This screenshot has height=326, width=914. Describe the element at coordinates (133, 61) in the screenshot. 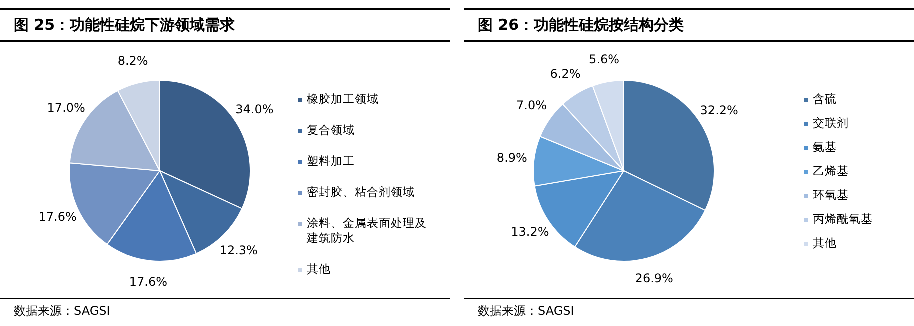

I see `data-label: 8.2%` at that location.